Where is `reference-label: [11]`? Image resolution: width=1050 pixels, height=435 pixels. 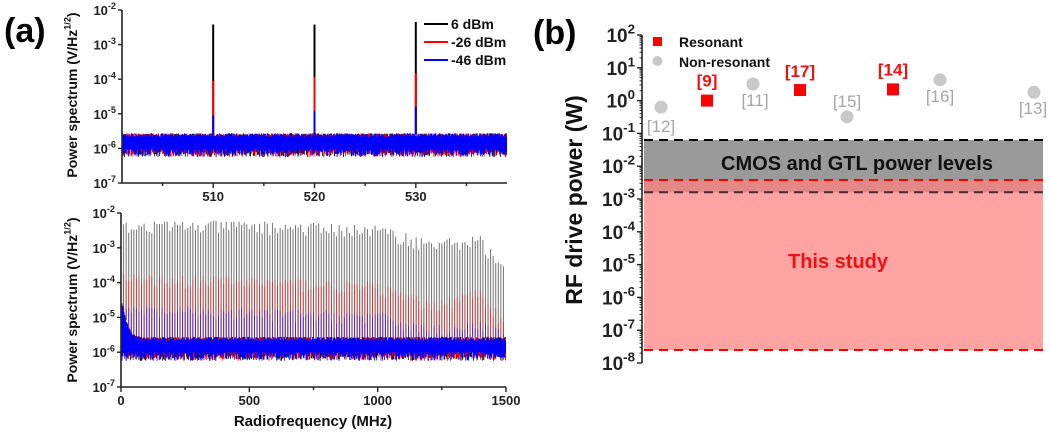
reference-label: [11] is located at coordinates (754, 100).